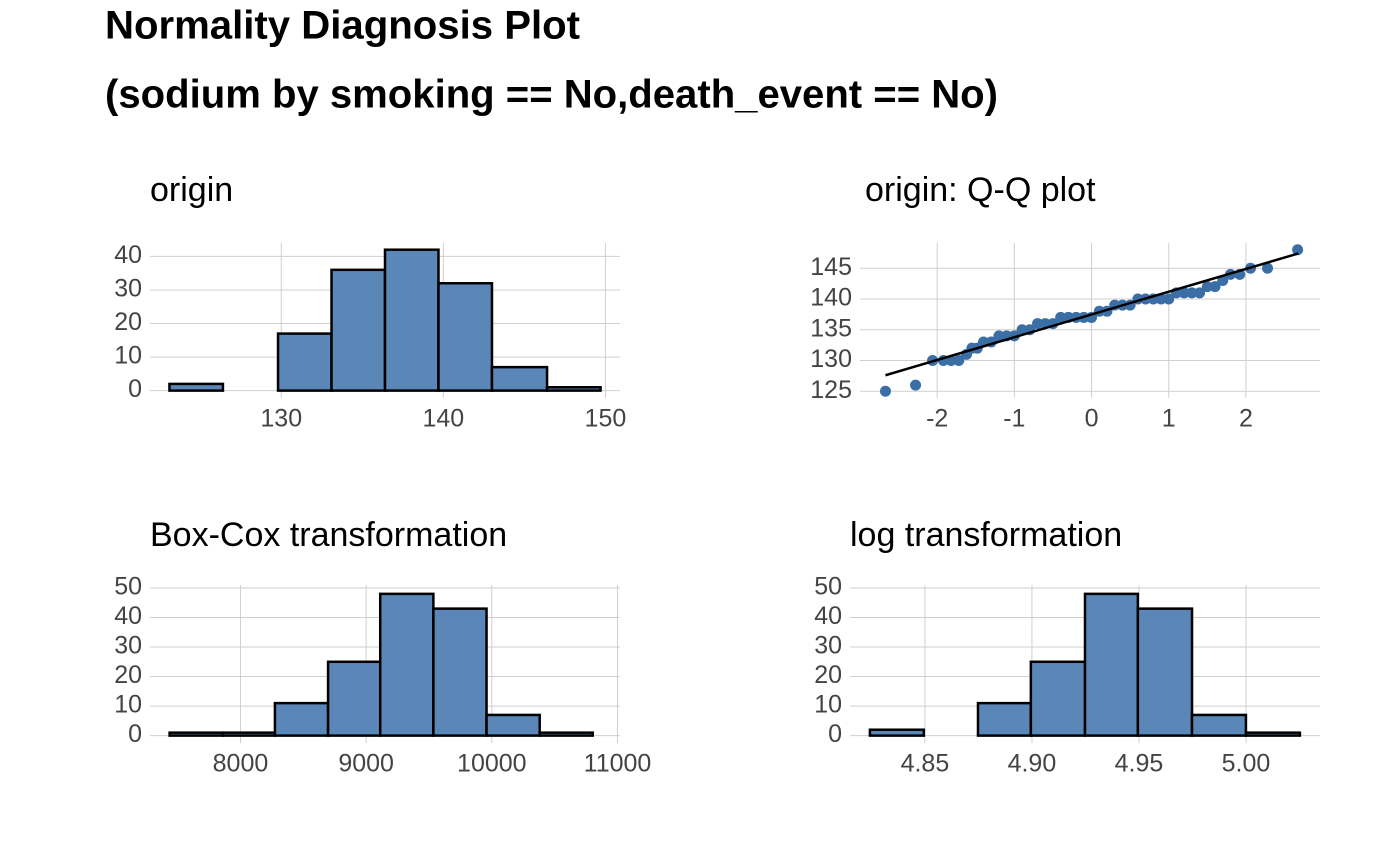 The width and height of the screenshot is (1400, 866). What do you see at coordinates (1169, 419) in the screenshot?
I see `x-tick-label: 1` at bounding box center [1169, 419].